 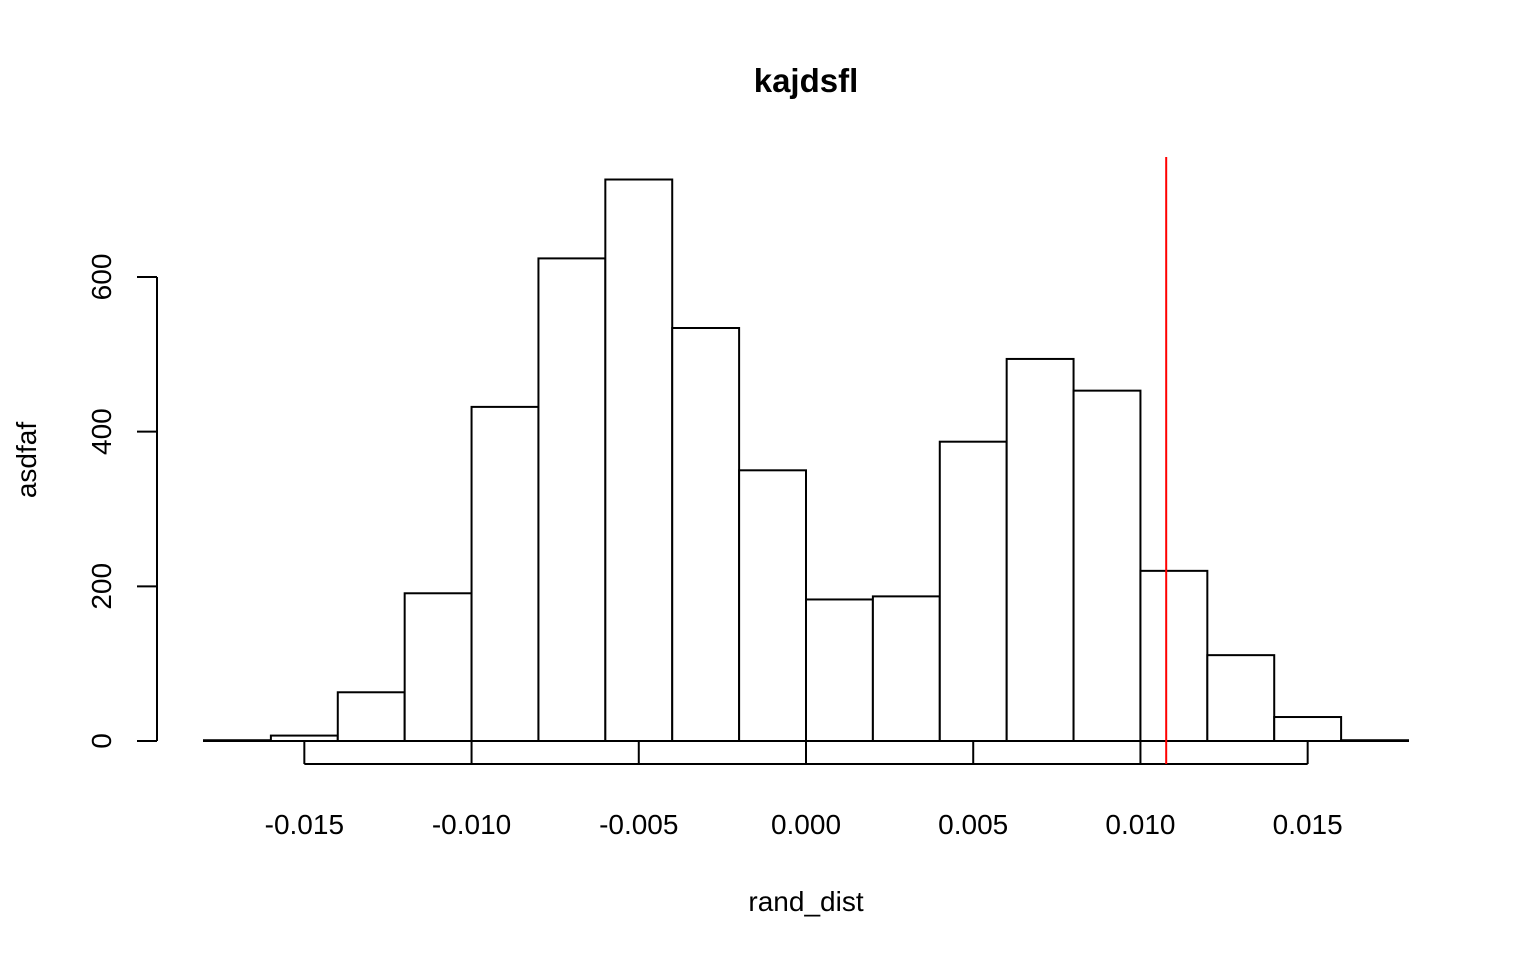 I want to click on x-tick-label-3: 0.000, so click(x=806, y=824).